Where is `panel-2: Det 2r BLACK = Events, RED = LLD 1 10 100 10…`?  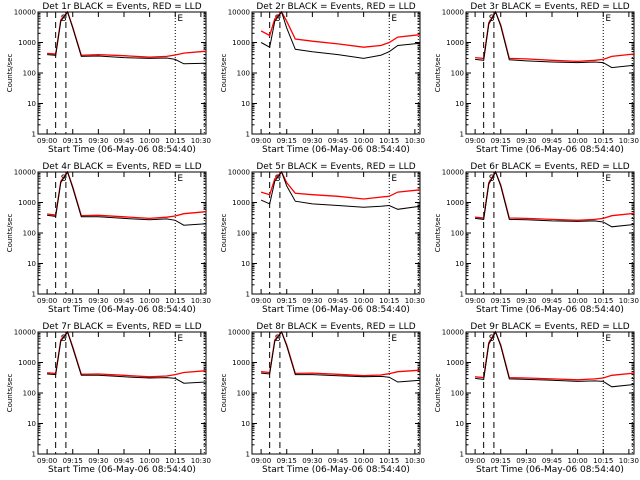 panel-2: Det 2r BLACK = Events, RED = LLD 1 10 100 10… is located at coordinates (322, 78).